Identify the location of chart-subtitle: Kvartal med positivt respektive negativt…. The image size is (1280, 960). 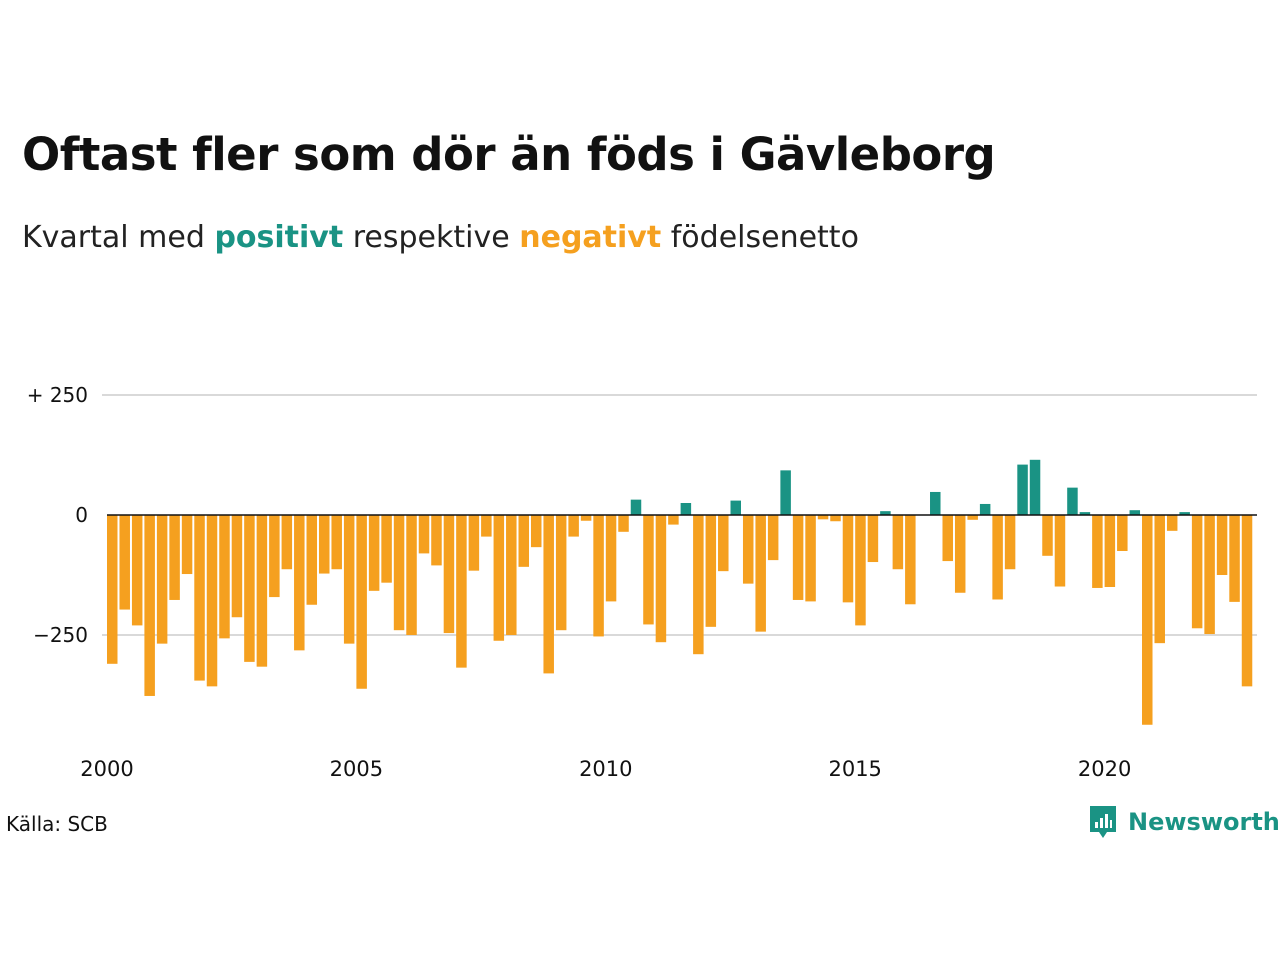
(440, 237).